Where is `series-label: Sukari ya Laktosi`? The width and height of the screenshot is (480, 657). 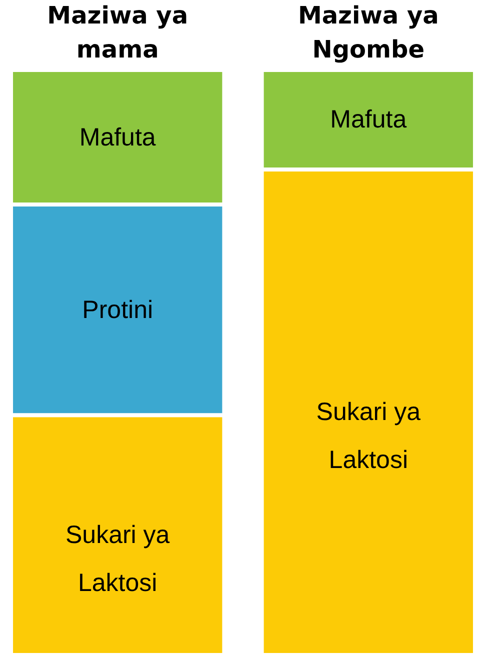 series-label: Sukari ya Laktosi is located at coordinates (117, 559).